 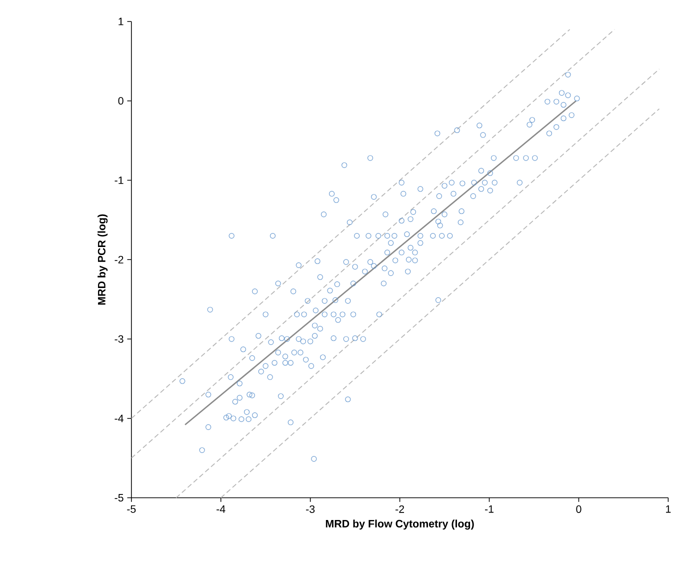 I want to click on x-tick-label: -1, so click(x=489, y=509).